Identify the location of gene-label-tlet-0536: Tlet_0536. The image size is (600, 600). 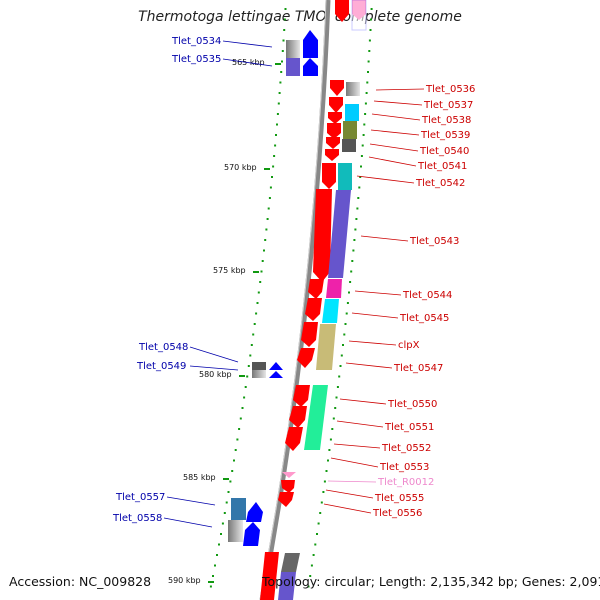
(450, 89).